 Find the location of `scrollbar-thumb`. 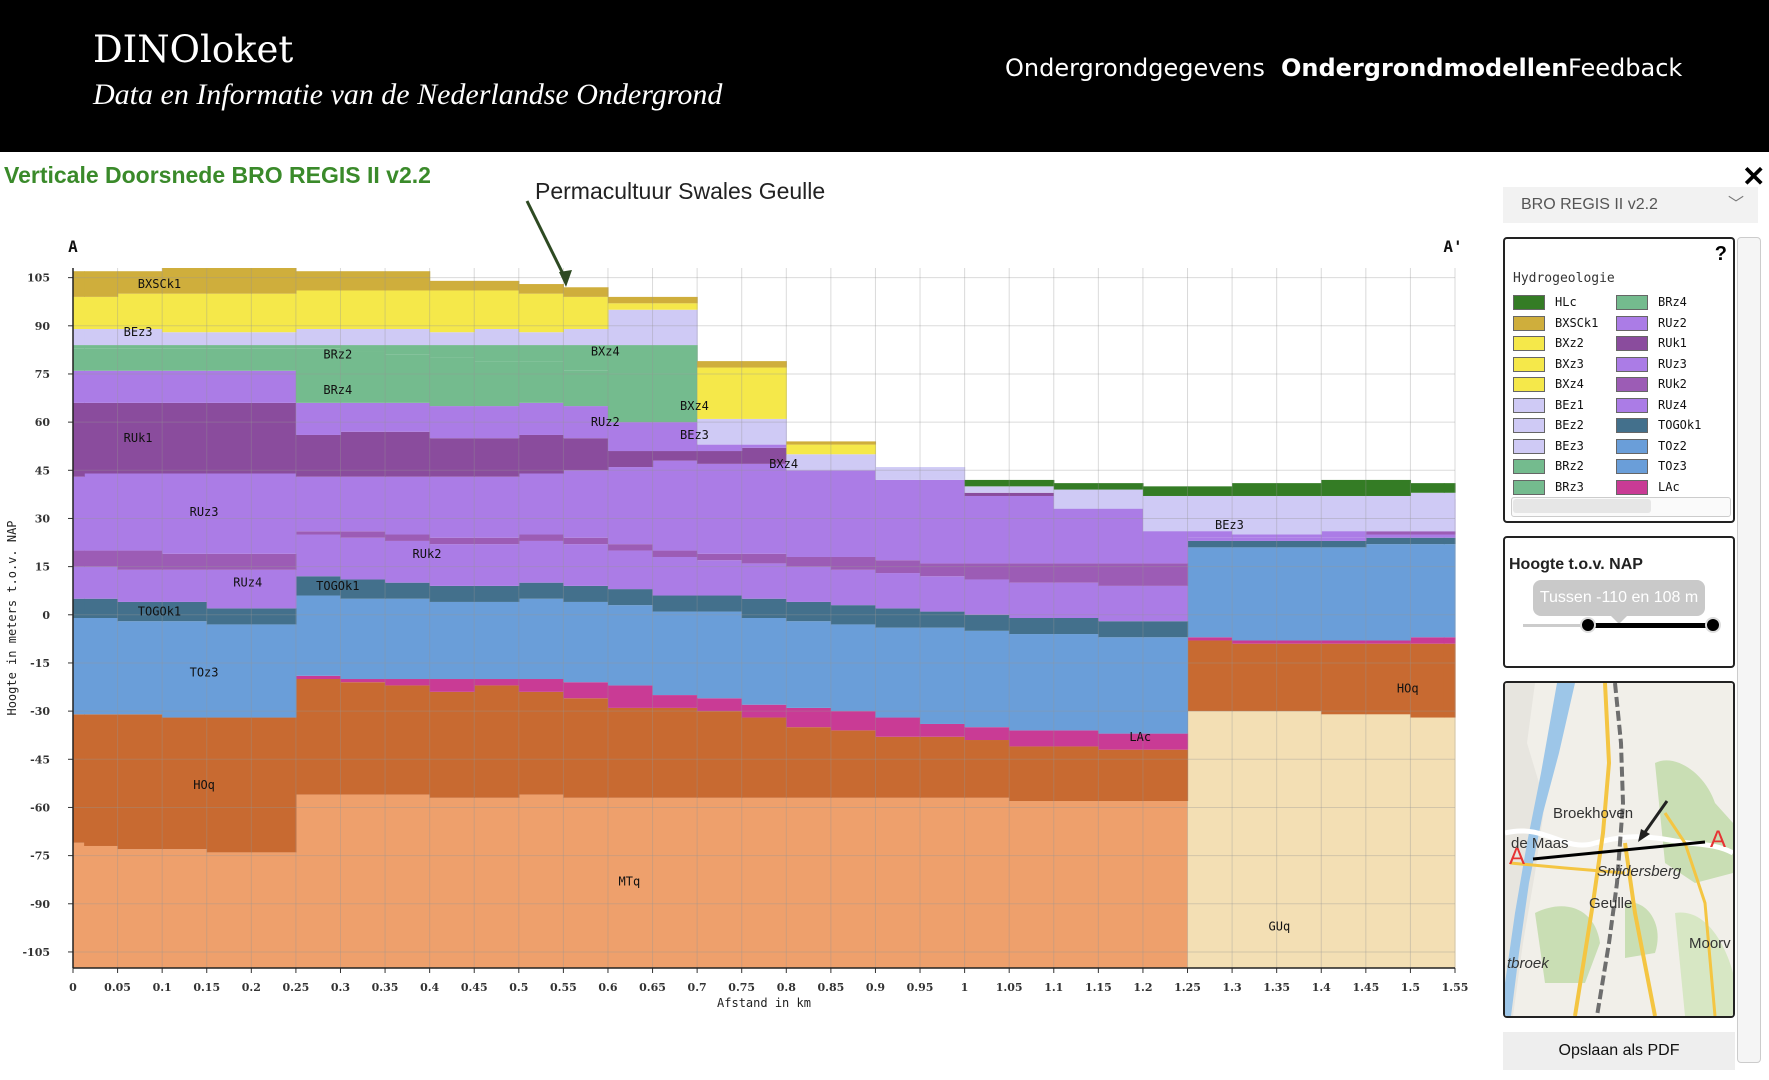

scrollbar-thumb is located at coordinates (1582, 506).